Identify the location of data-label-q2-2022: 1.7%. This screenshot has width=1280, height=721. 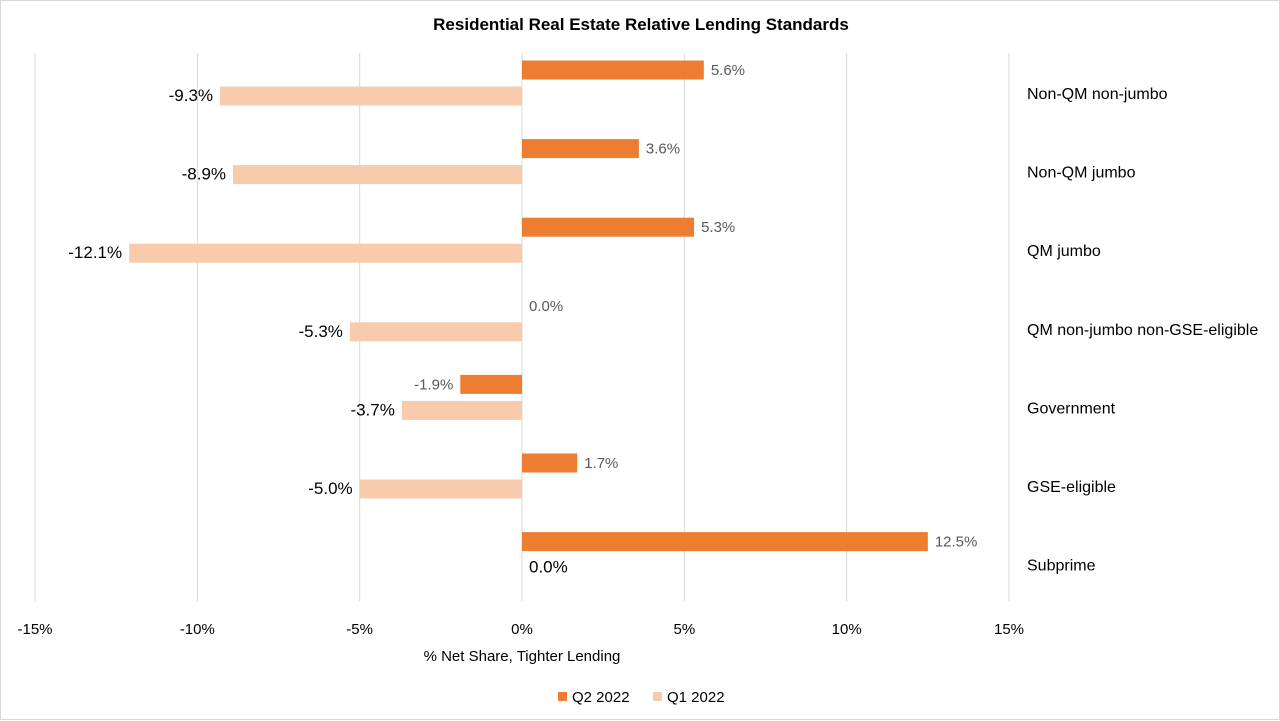
(601, 463).